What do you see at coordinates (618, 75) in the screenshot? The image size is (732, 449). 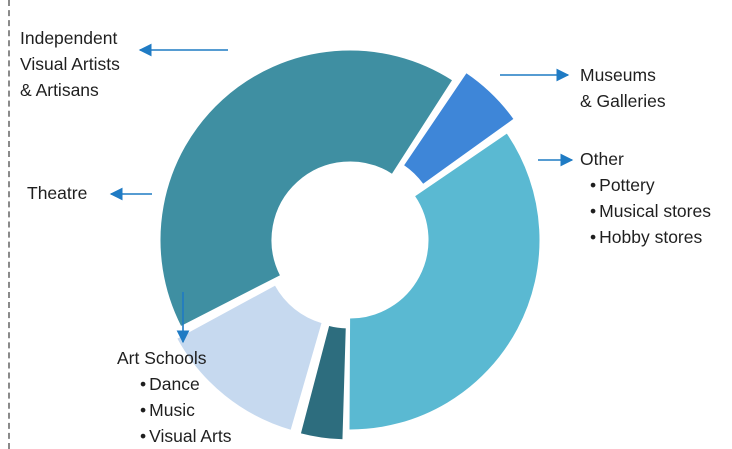 I see `label-line: Museums` at bounding box center [618, 75].